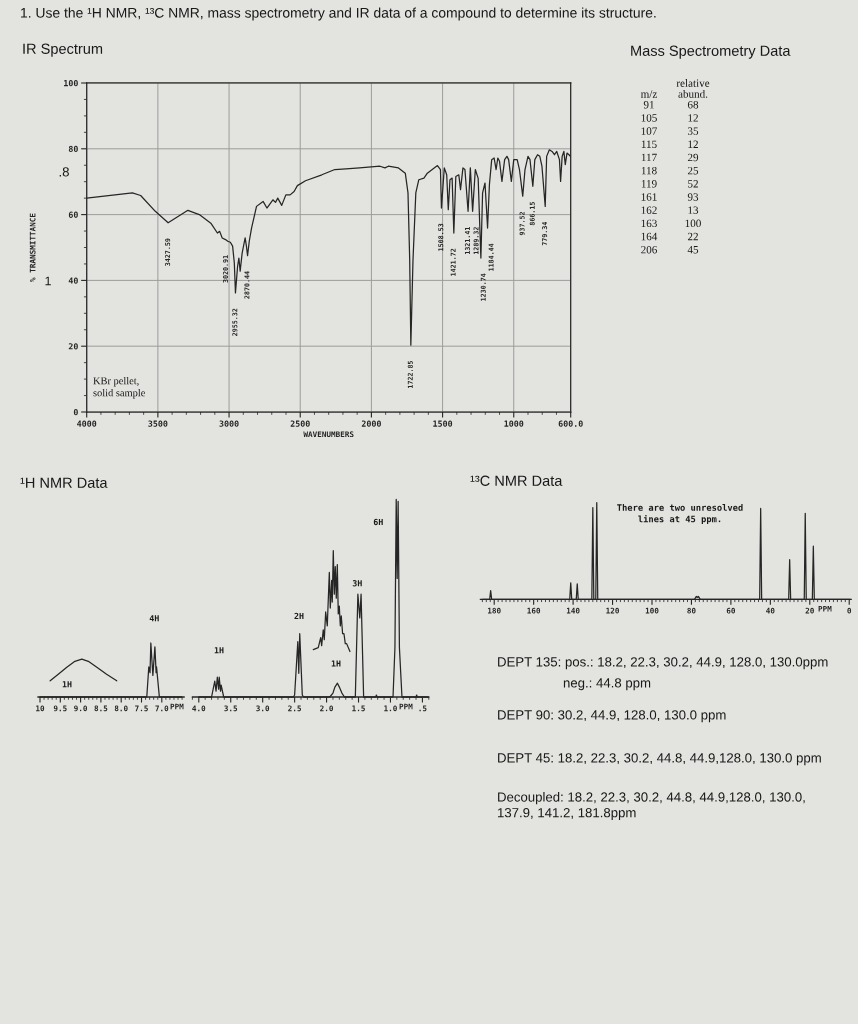 This screenshot has width=858, height=1024. What do you see at coordinates (649, 131) in the screenshot?
I see `category-label: 107` at bounding box center [649, 131].